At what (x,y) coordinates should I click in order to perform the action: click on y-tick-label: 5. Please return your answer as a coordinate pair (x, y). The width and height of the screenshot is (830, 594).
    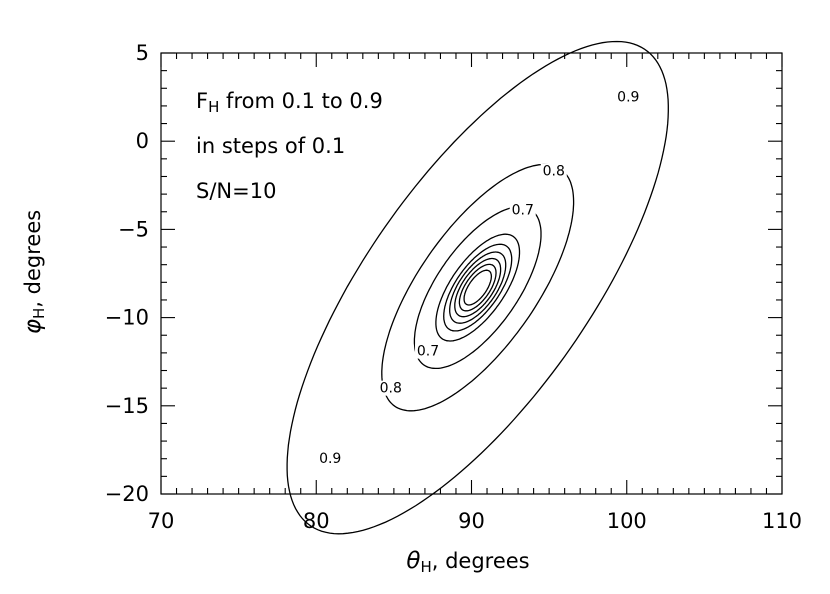
    Looking at the image, I should click on (142, 53).